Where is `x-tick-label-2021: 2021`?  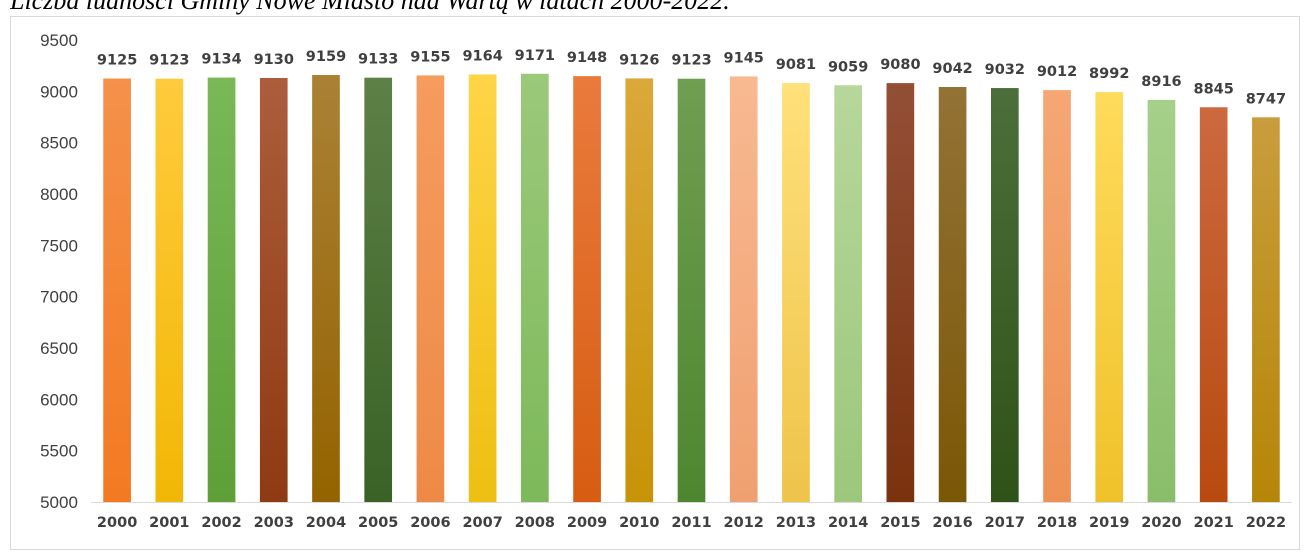 x-tick-label-2021: 2021 is located at coordinates (1213, 523).